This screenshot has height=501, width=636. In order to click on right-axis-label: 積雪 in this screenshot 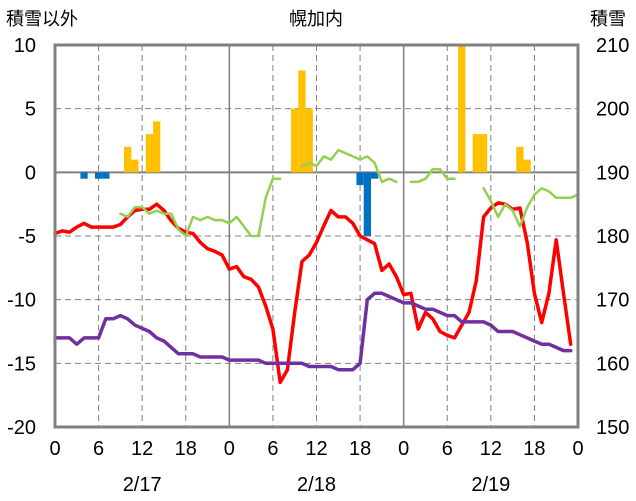, I will do `click(608, 19)`.